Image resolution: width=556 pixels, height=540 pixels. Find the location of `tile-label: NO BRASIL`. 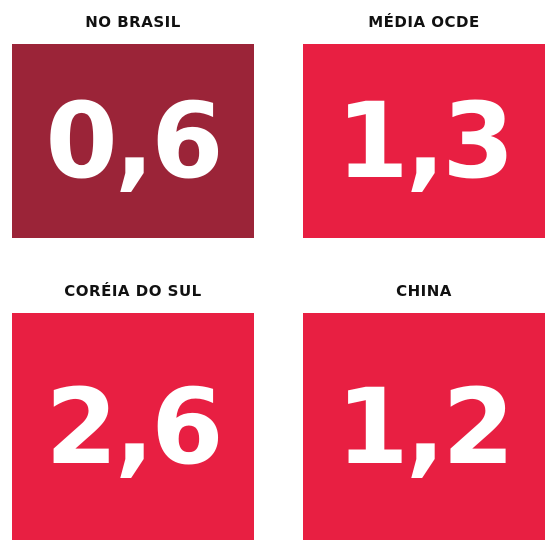

tile-label: NO BRASIL is located at coordinates (133, 22).